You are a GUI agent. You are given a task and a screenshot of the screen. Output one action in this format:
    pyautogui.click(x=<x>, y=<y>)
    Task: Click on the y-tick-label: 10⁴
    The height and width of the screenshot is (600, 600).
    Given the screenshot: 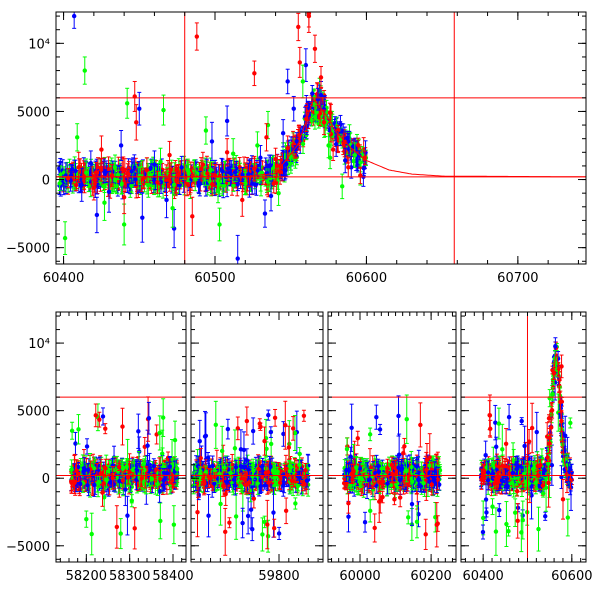 What is the action you would take?
    pyautogui.click(x=39, y=44)
    